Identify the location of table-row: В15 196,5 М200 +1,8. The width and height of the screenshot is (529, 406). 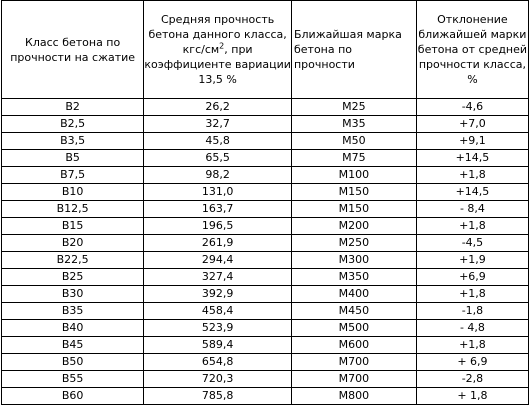
(264, 226).